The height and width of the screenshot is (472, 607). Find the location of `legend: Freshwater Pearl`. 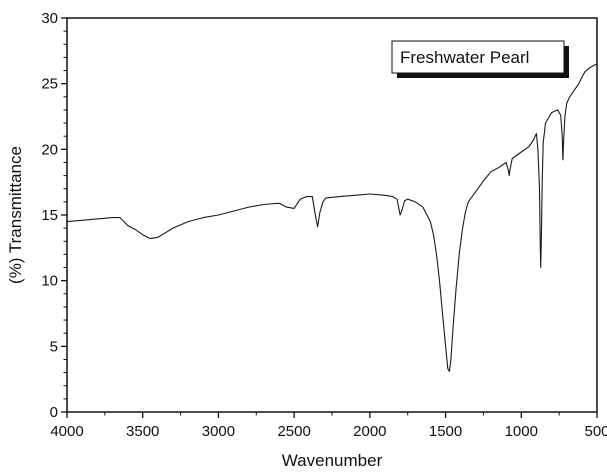

legend: Freshwater Pearl is located at coordinates (480, 59).